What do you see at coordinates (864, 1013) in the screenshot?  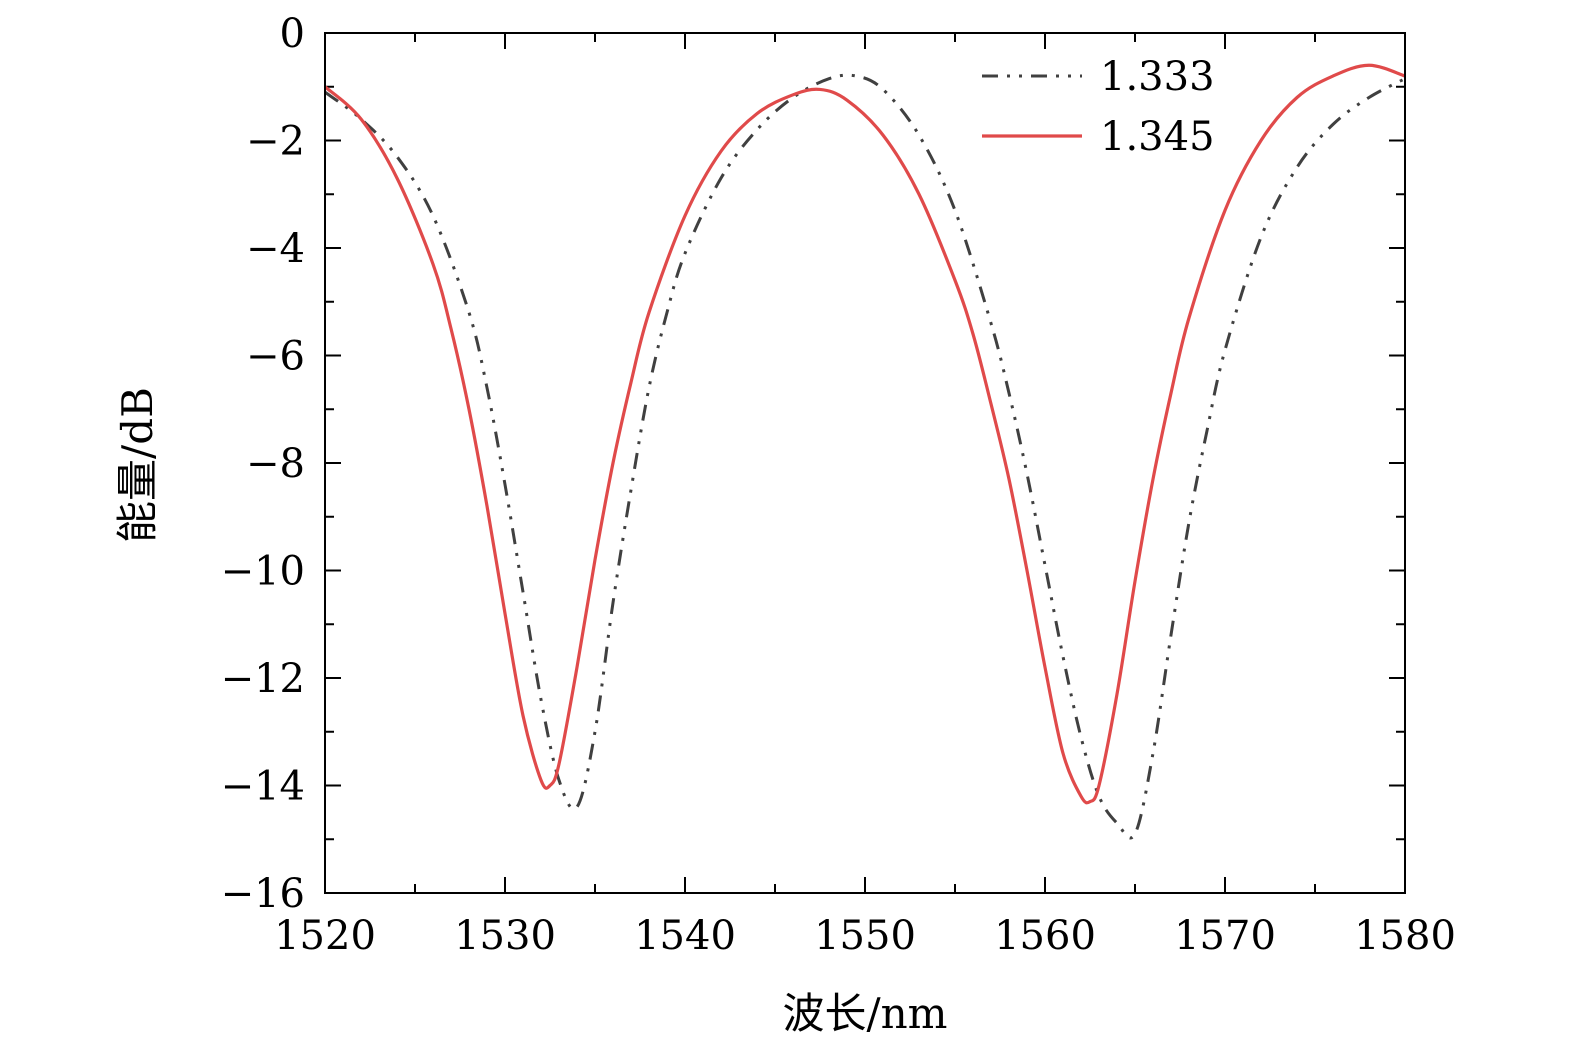 I see `x-axis-label: 波长/nm` at bounding box center [864, 1013].